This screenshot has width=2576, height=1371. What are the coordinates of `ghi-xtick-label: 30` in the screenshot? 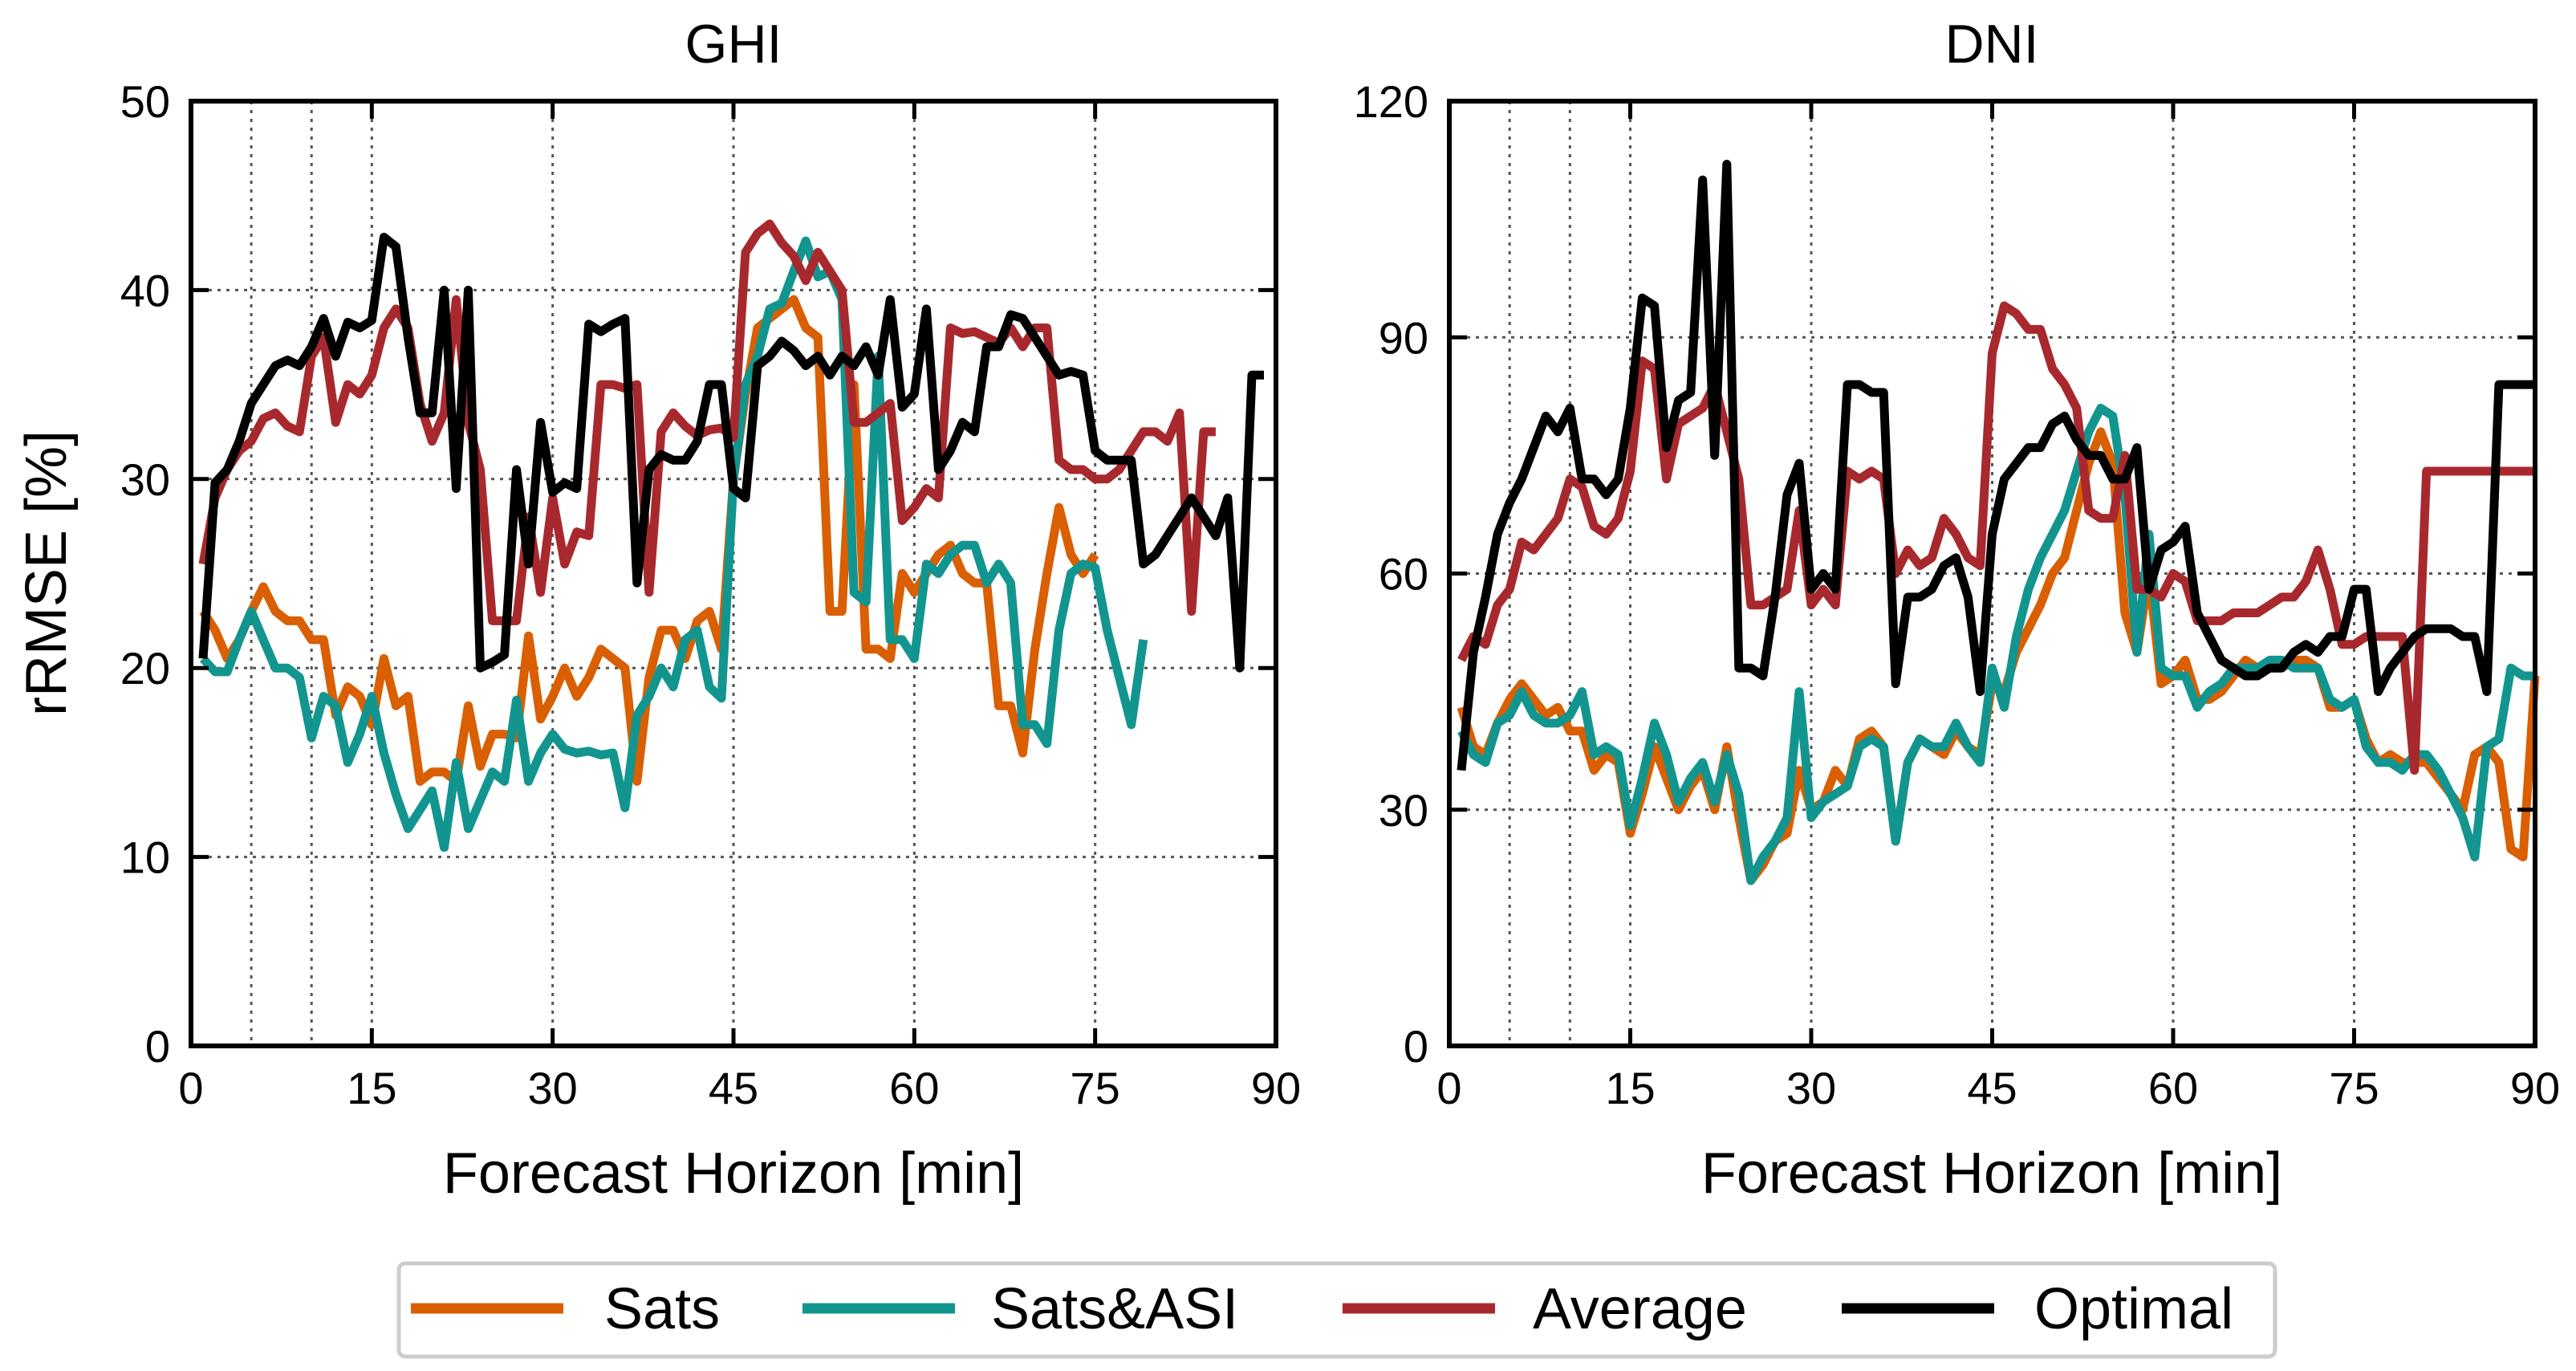 It's located at (553, 1088).